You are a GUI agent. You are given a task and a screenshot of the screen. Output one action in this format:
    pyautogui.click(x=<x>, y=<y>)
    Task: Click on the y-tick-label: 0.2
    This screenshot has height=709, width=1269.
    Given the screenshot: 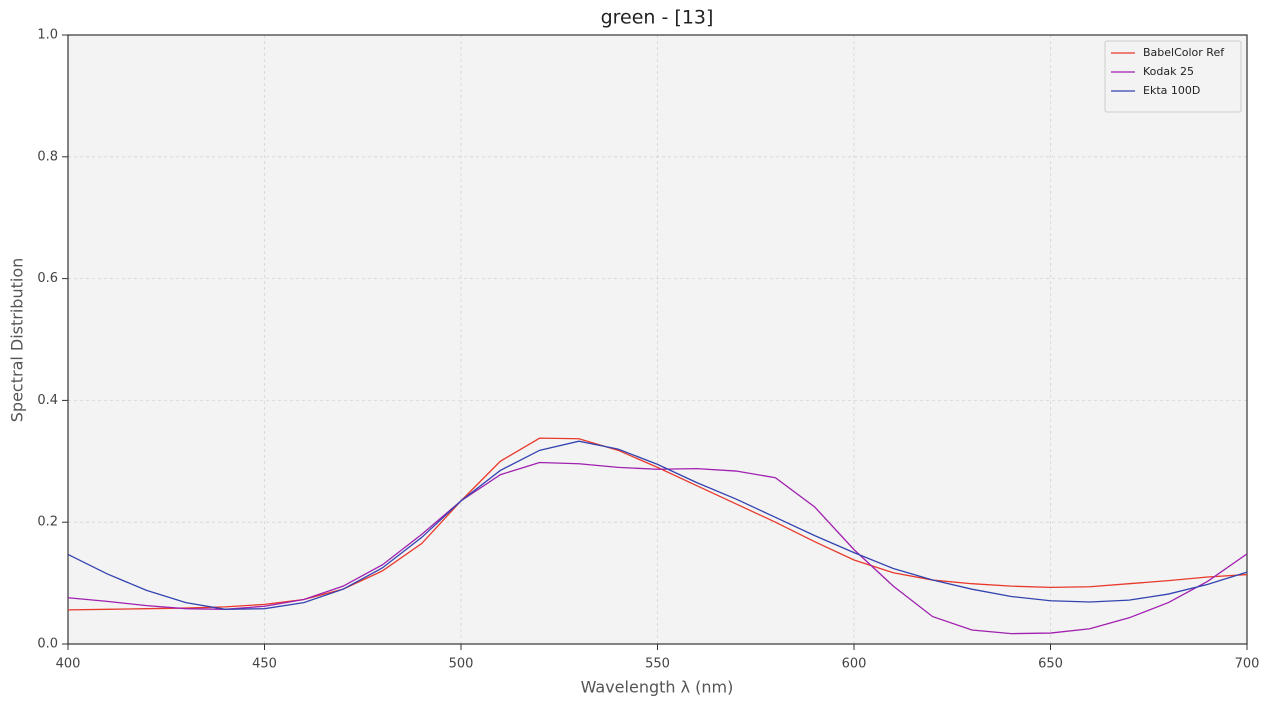 What is the action you would take?
    pyautogui.click(x=47, y=522)
    